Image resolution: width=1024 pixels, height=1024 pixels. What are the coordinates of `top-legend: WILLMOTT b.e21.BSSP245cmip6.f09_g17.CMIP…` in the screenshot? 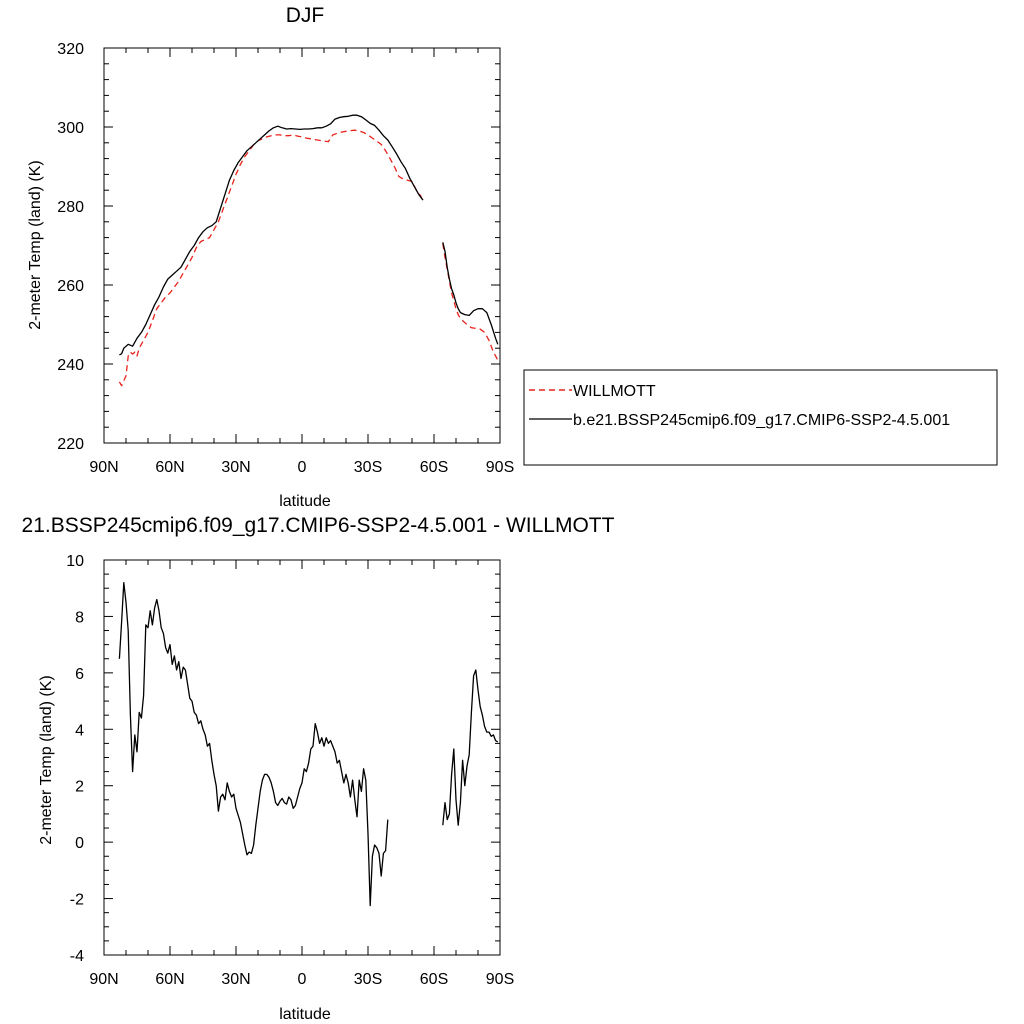 It's located at (760, 417).